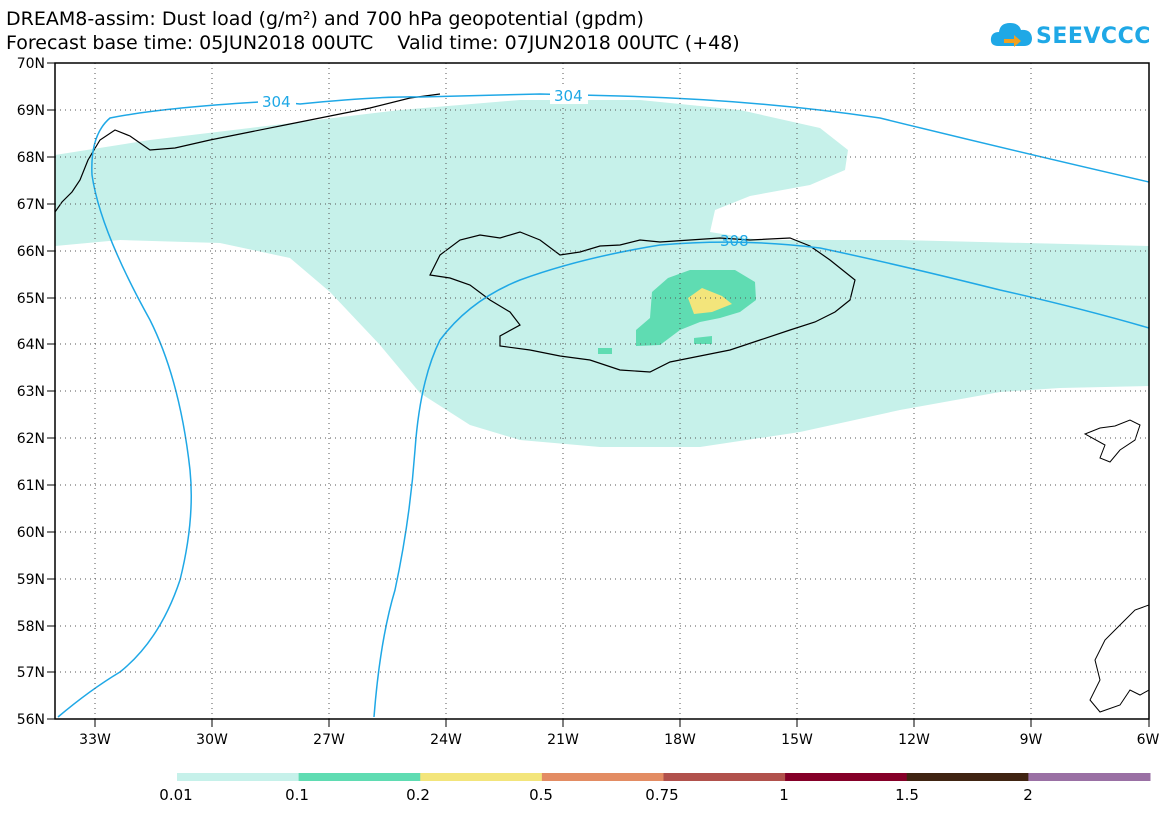 The height and width of the screenshot is (815, 1175). What do you see at coordinates (31, 580) in the screenshot?
I see `lat-label: 59N` at bounding box center [31, 580].